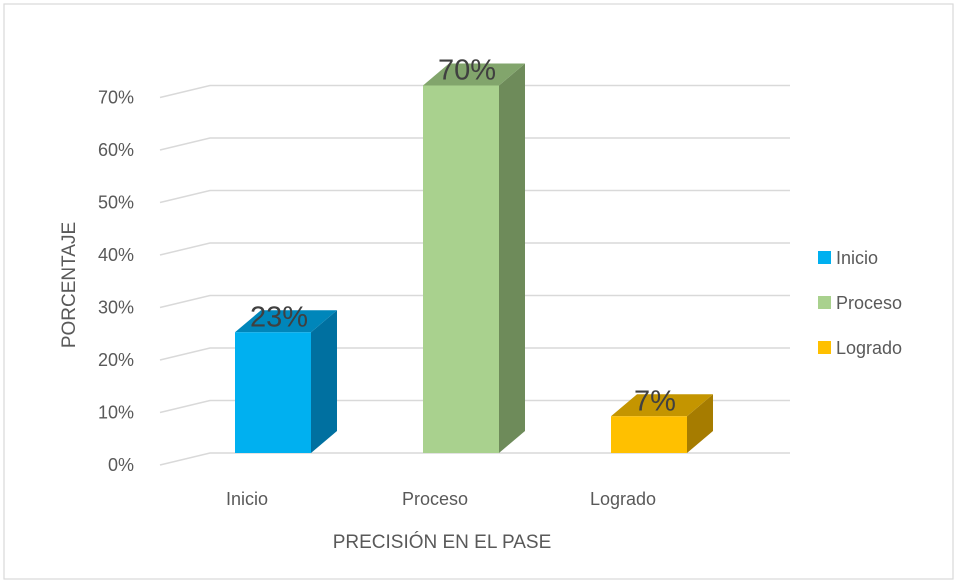 This screenshot has height=583, width=957. I want to click on bar-proceso, so click(474, 258).